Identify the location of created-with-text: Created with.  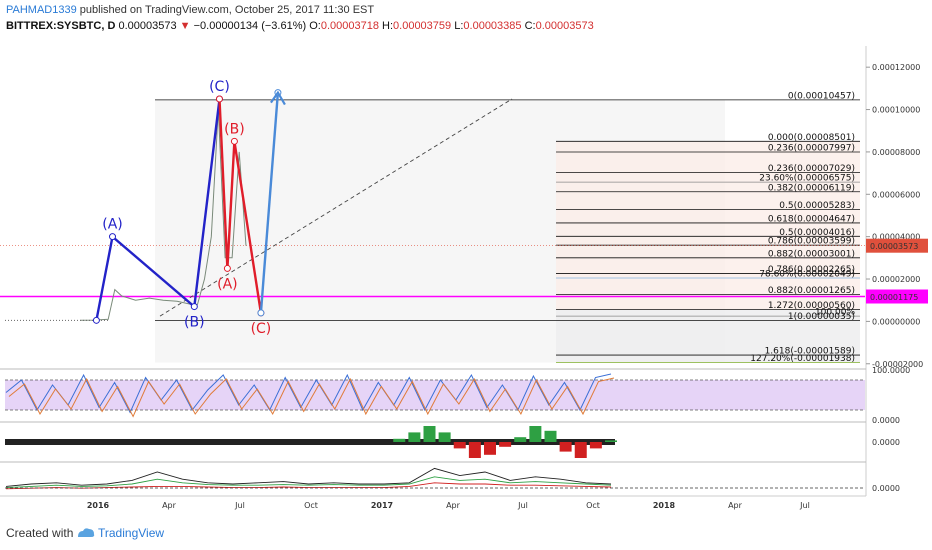
(40, 533).